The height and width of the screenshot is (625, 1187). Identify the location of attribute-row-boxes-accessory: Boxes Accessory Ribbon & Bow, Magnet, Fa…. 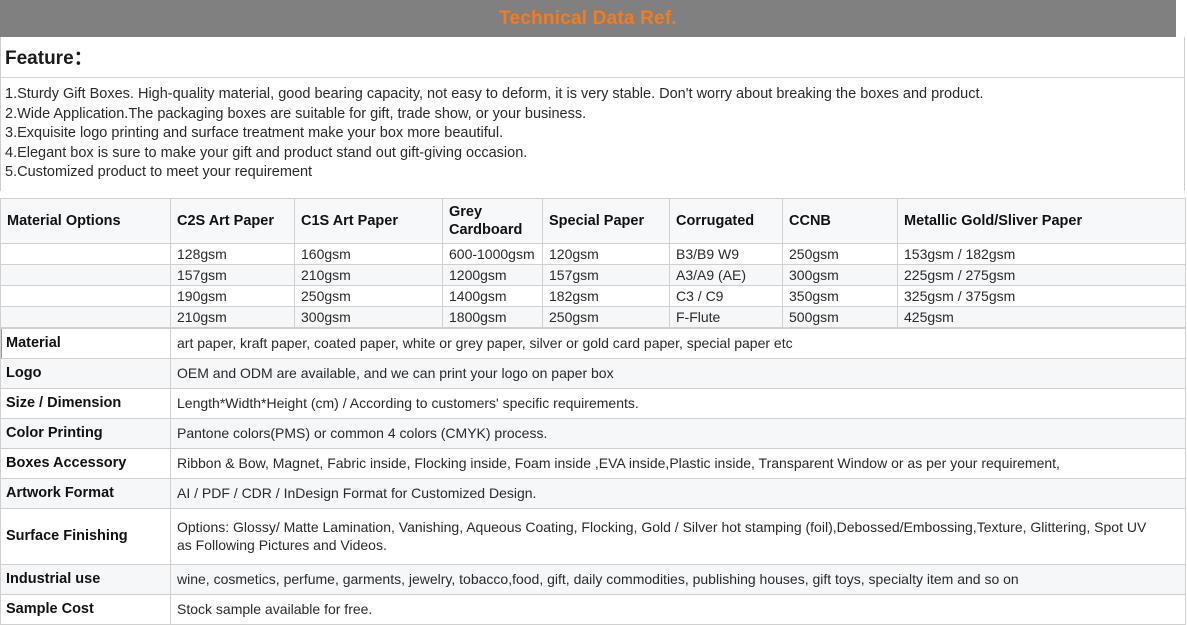
(593, 463).